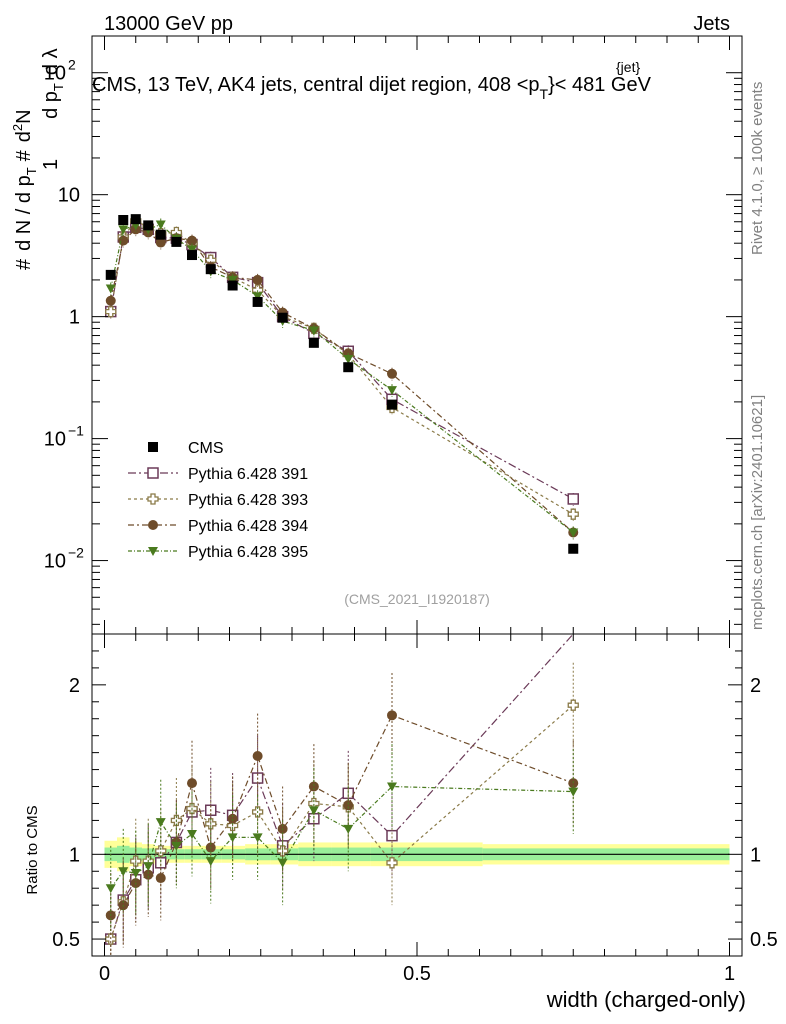  Describe the element at coordinates (729, 974) in the screenshot. I see `x-tick-label: 1` at that location.